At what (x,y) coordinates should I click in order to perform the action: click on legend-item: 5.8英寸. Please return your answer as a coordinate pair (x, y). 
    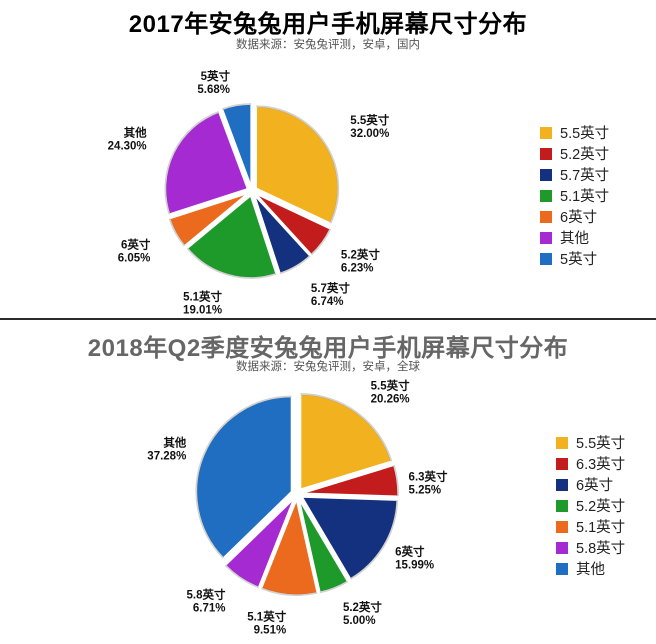
    Looking at the image, I should click on (590, 547).